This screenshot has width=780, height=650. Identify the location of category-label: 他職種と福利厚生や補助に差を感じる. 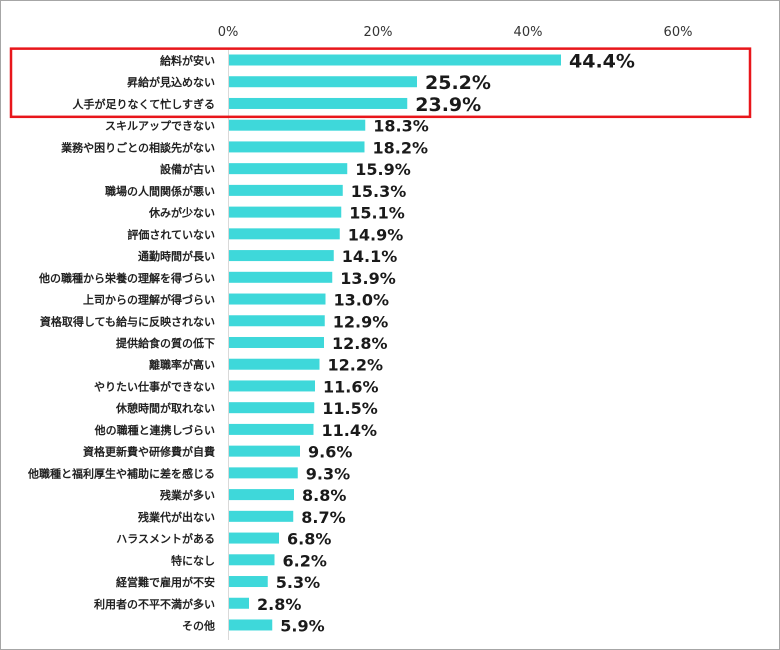
(121, 473).